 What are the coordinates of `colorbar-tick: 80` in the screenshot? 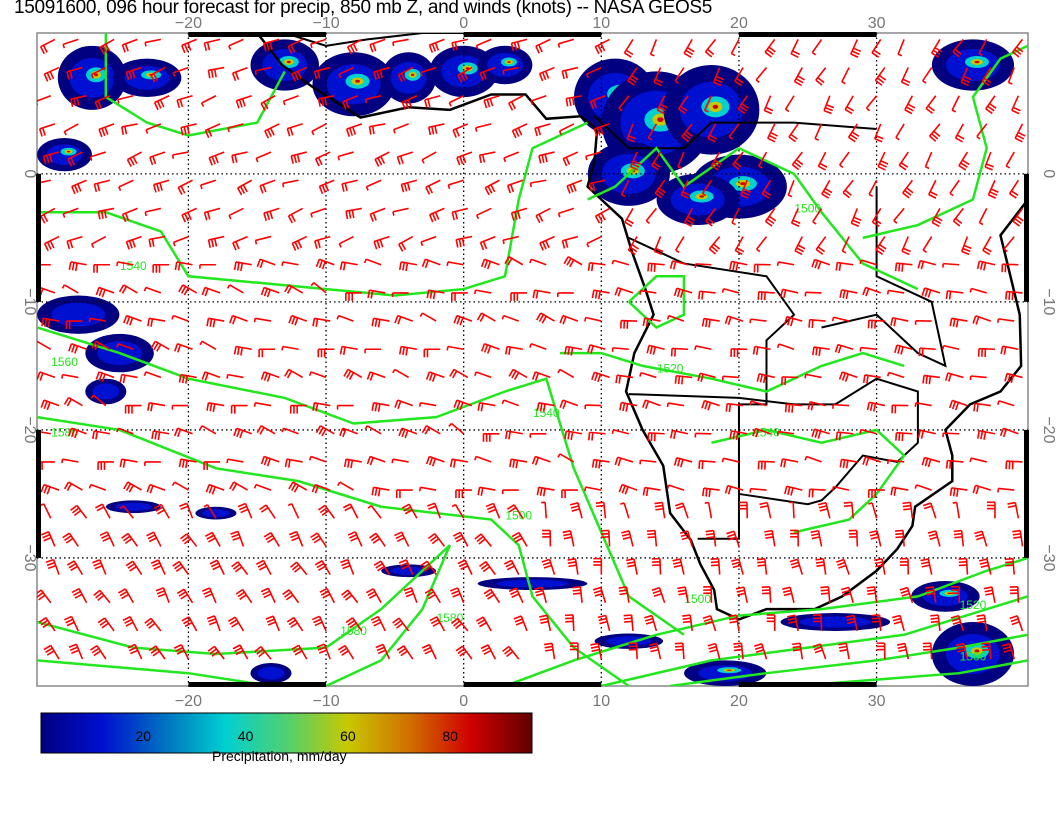 It's located at (450, 736).